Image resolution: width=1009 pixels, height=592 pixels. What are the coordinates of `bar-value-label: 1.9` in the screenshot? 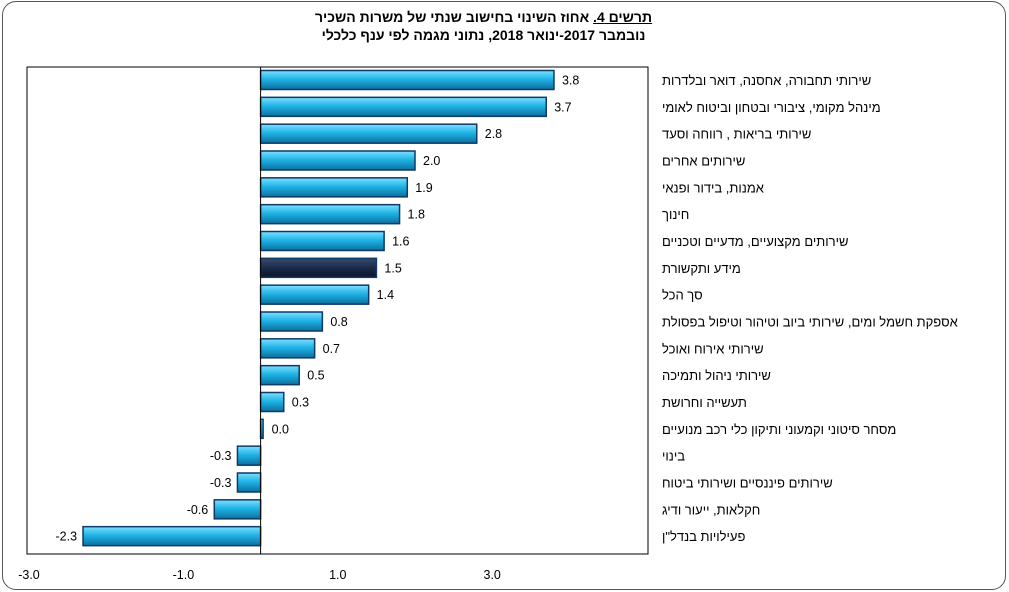 It's located at (423, 188).